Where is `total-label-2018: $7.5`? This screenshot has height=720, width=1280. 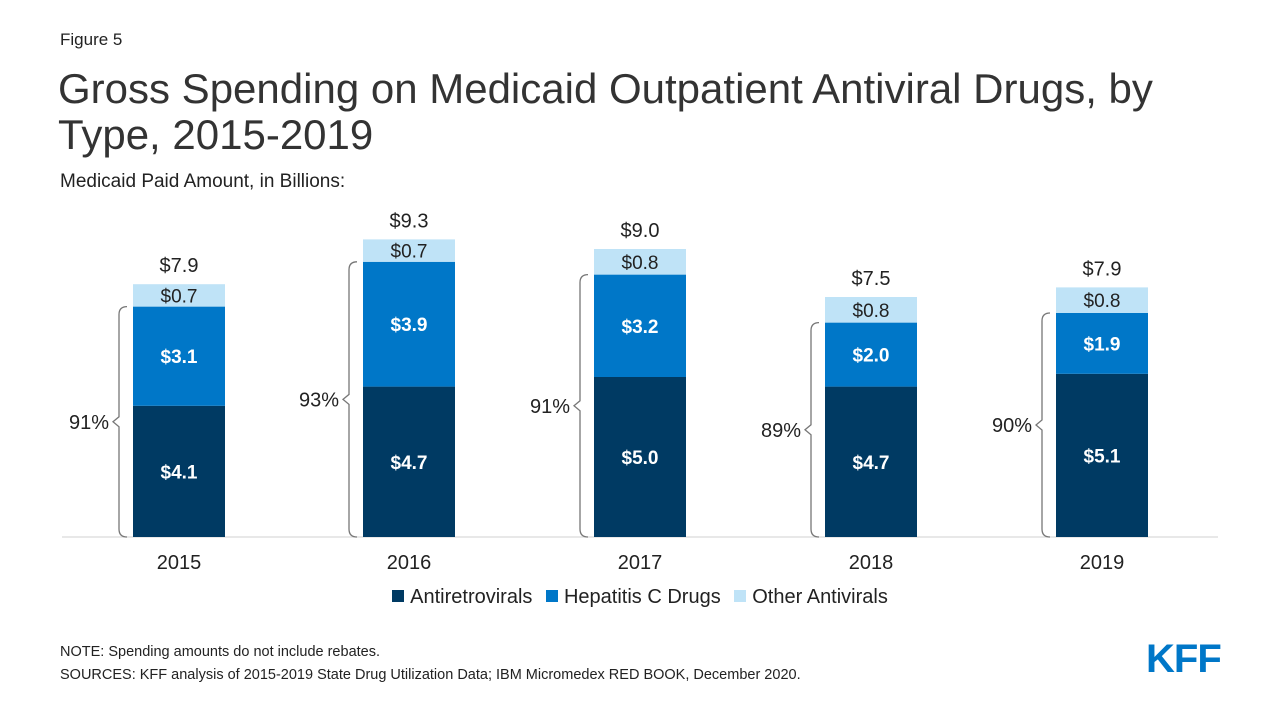 total-label-2018: $7.5 is located at coordinates (871, 279).